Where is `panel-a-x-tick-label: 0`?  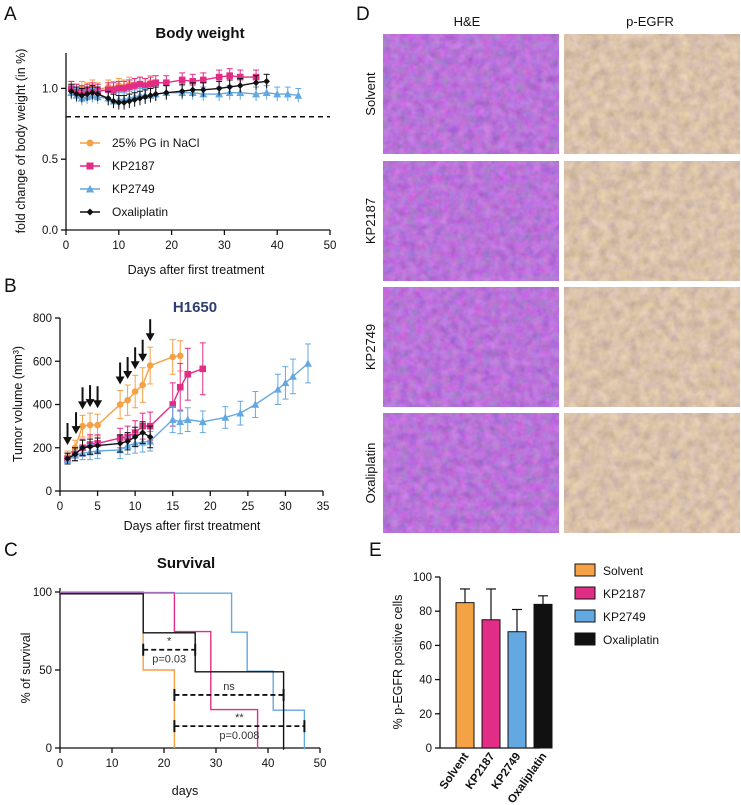 panel-a-x-tick-label: 0 is located at coordinates (66, 246).